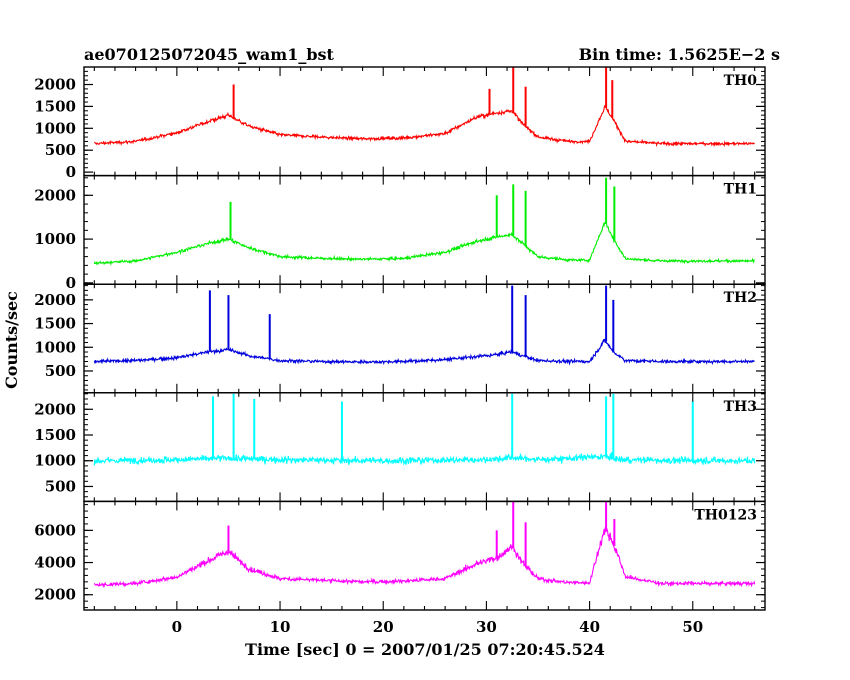 The height and width of the screenshot is (680, 850). Describe the element at coordinates (589, 627) in the screenshot. I see `x-tick-label: 40` at that location.